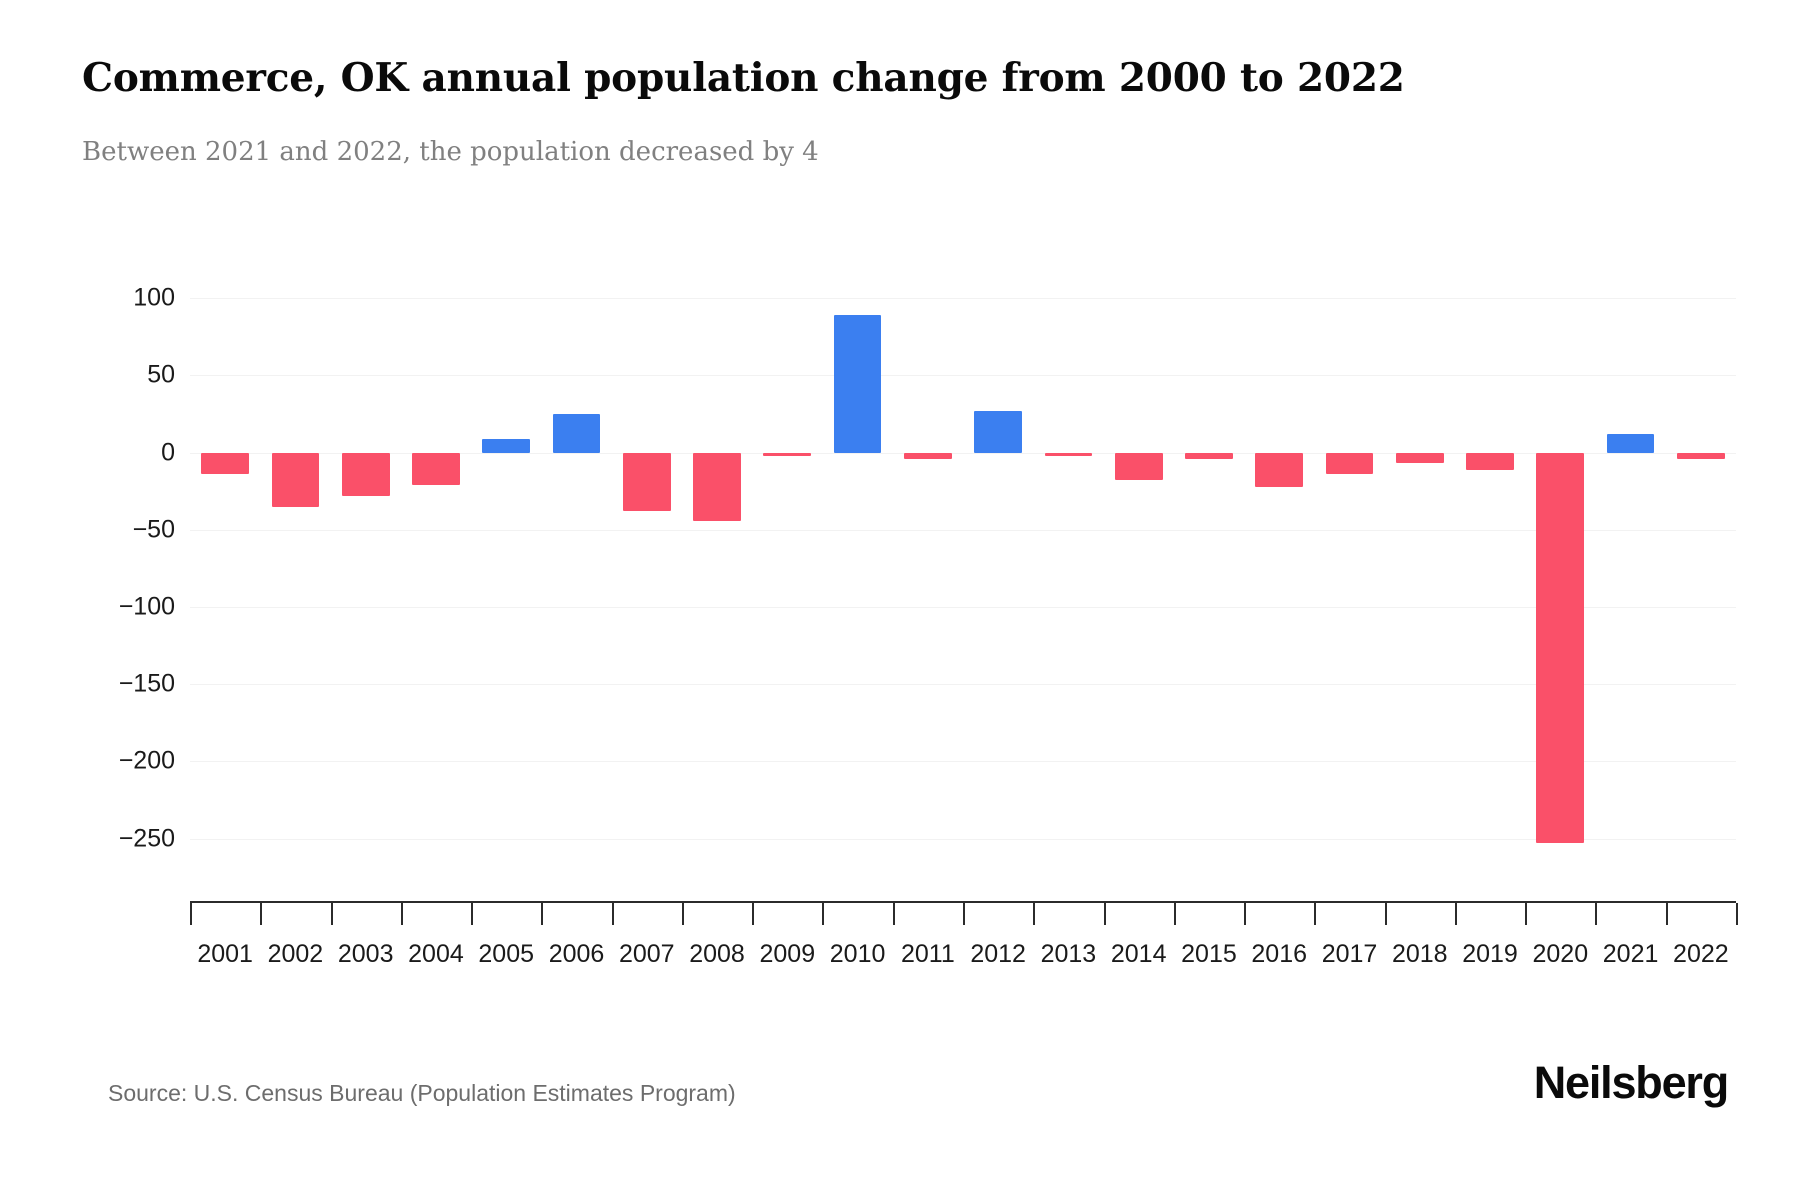 The image size is (1800, 1200). I want to click on x-tick-label-2005: 2005, so click(506, 954).